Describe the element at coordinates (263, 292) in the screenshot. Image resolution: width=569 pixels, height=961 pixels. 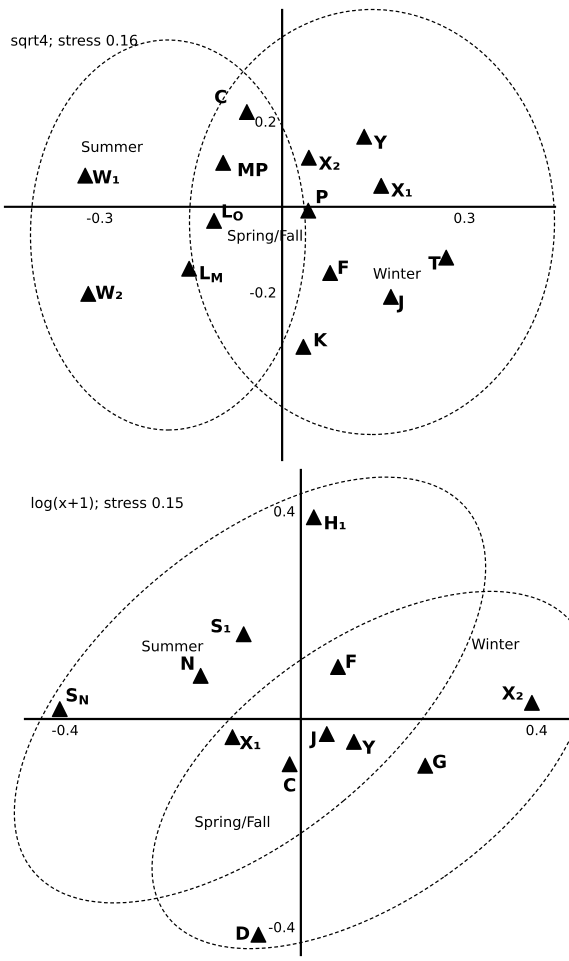
I see `y-tick-label: -0.2` at that location.